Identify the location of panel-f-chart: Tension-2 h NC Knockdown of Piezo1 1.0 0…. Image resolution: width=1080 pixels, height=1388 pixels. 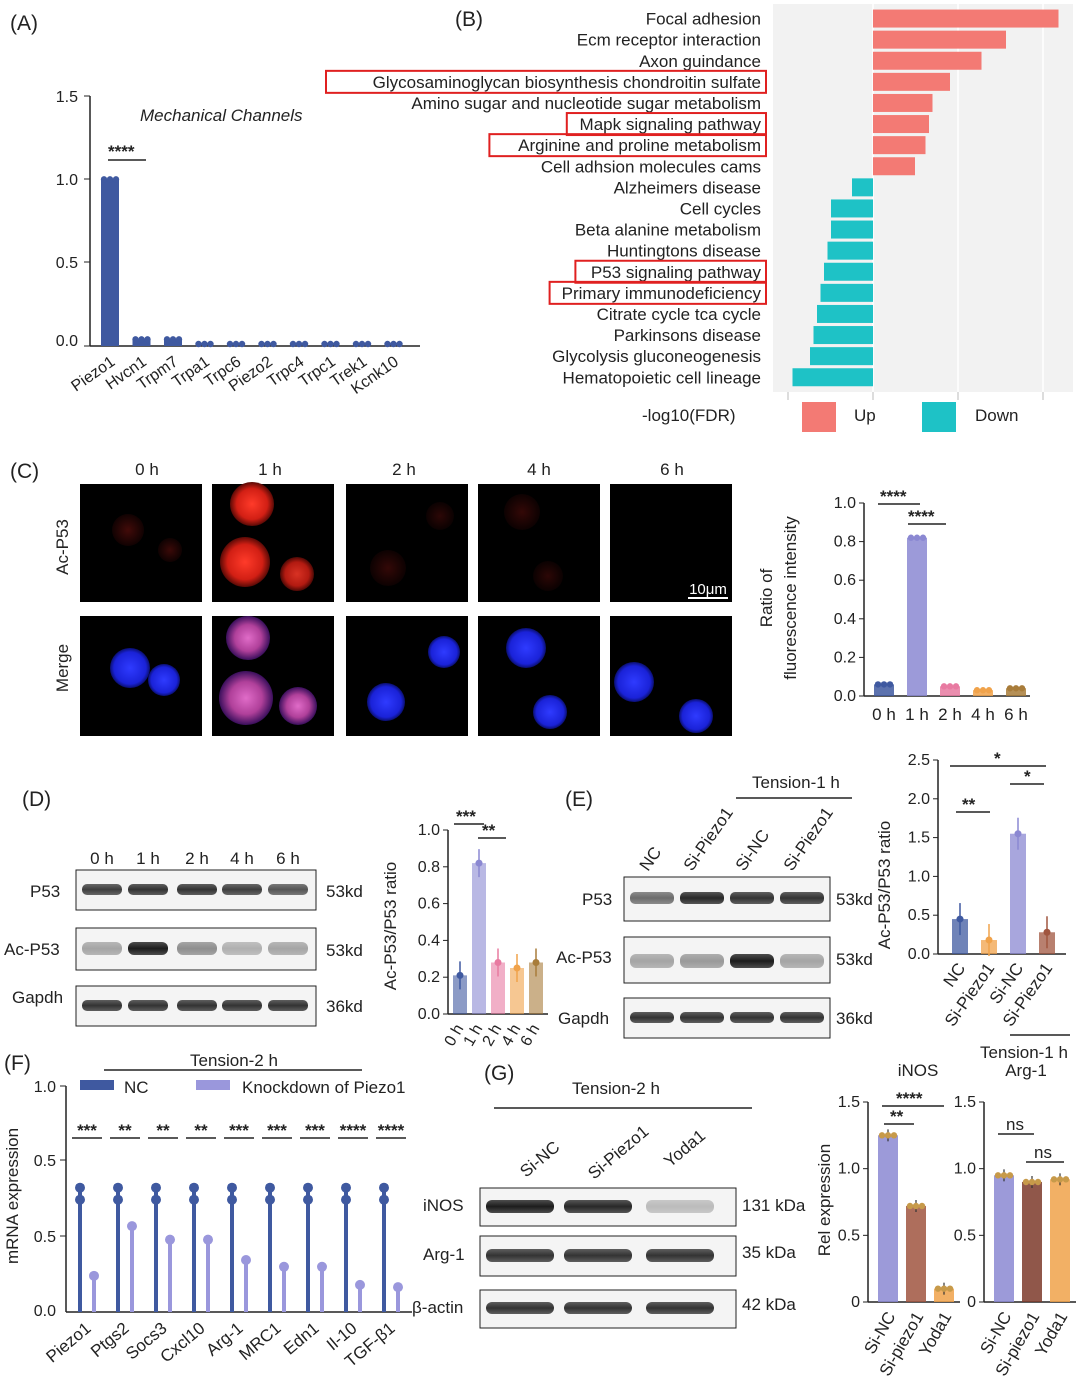
(207, 1211).